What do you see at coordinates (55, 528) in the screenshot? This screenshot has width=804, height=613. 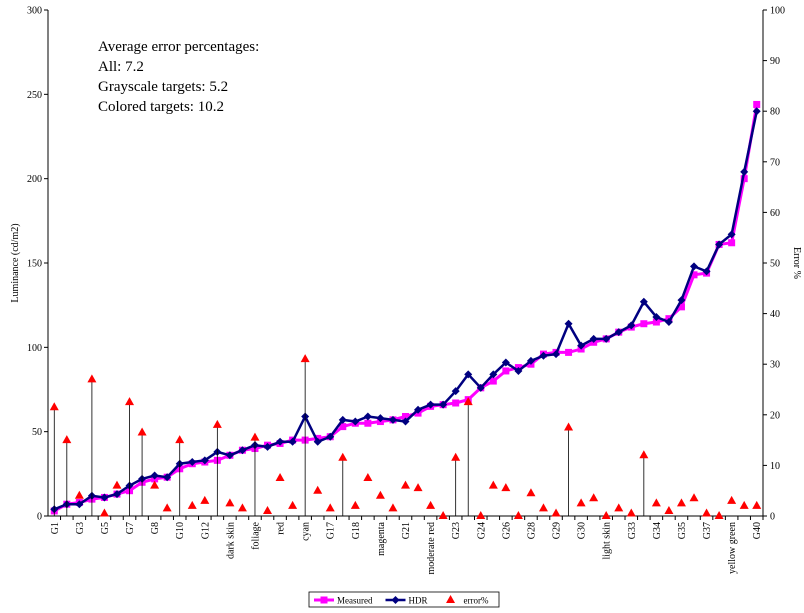 I see `x-tick-label: G1` at bounding box center [55, 528].